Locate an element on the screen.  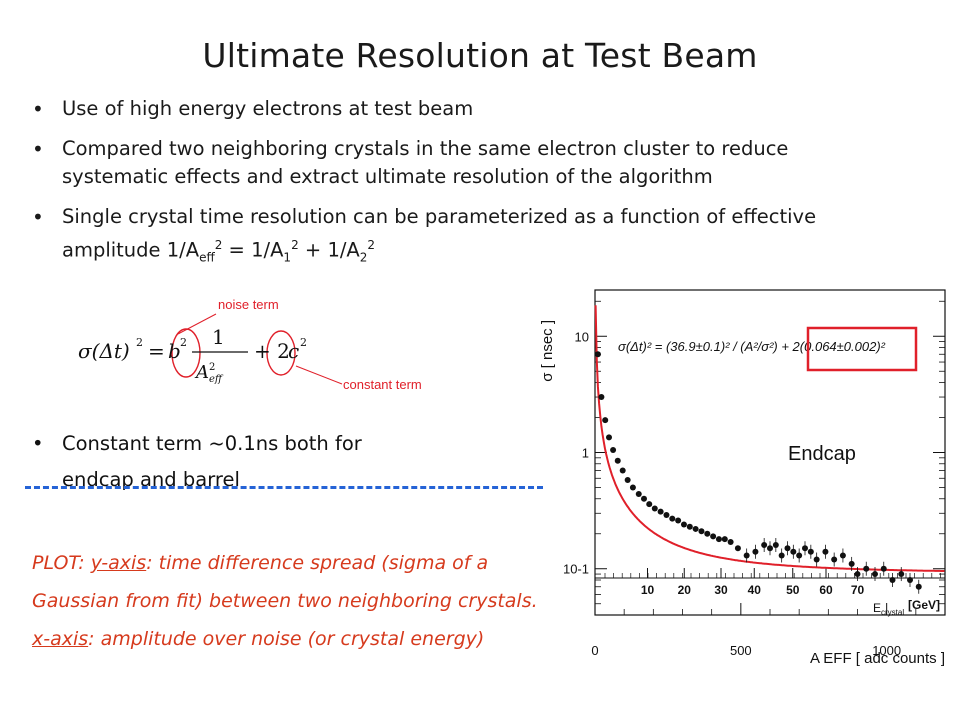
energy-axis-unit: [GeV] is located at coordinates (924, 605).